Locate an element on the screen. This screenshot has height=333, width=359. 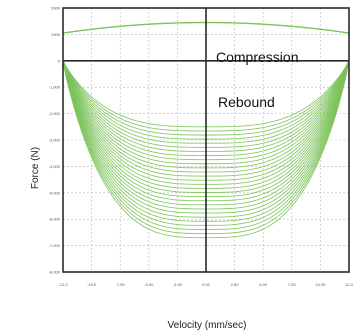
x-axis-title: Velocity (mm/sec) is located at coordinates (207, 325).